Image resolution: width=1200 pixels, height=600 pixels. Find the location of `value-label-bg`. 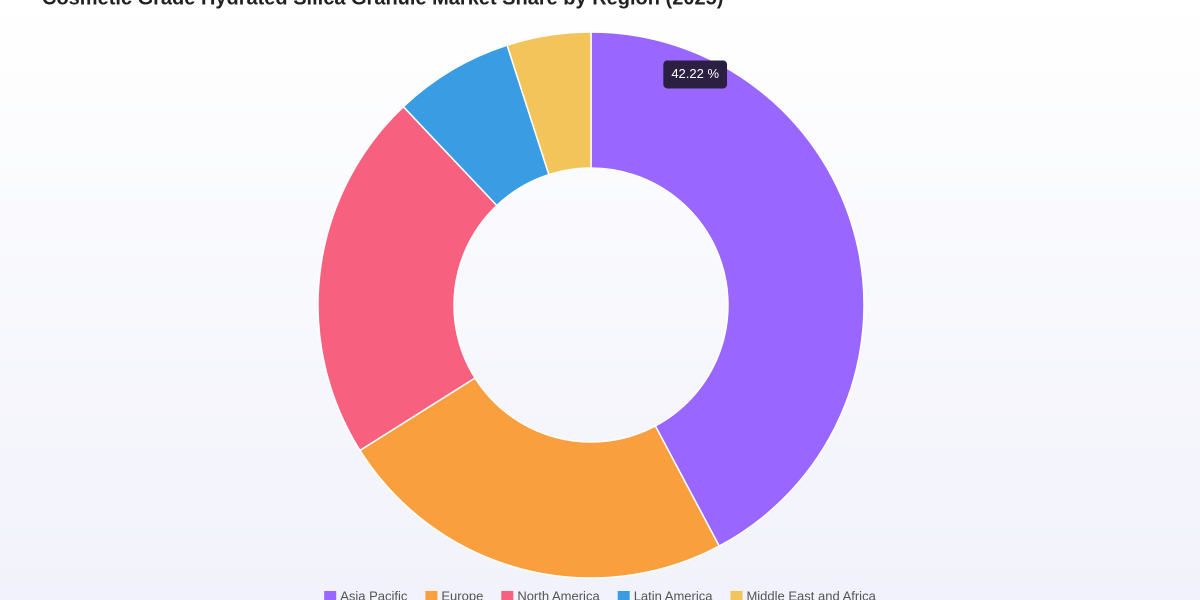

value-label-bg is located at coordinates (695, 74).